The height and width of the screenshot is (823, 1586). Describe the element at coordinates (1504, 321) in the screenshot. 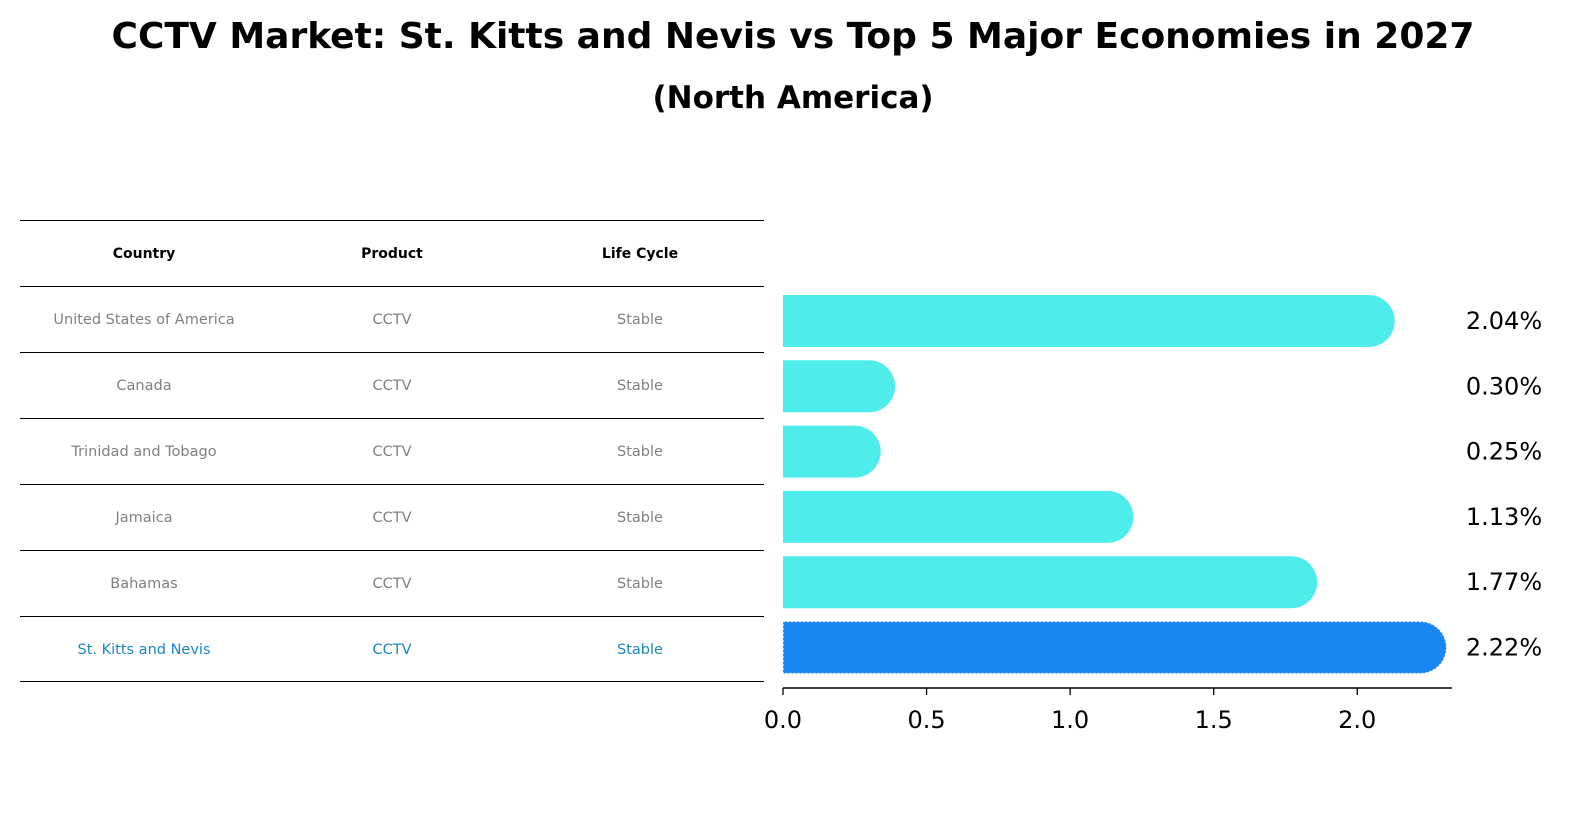

I see `bar-value-label: 2.04%` at that location.